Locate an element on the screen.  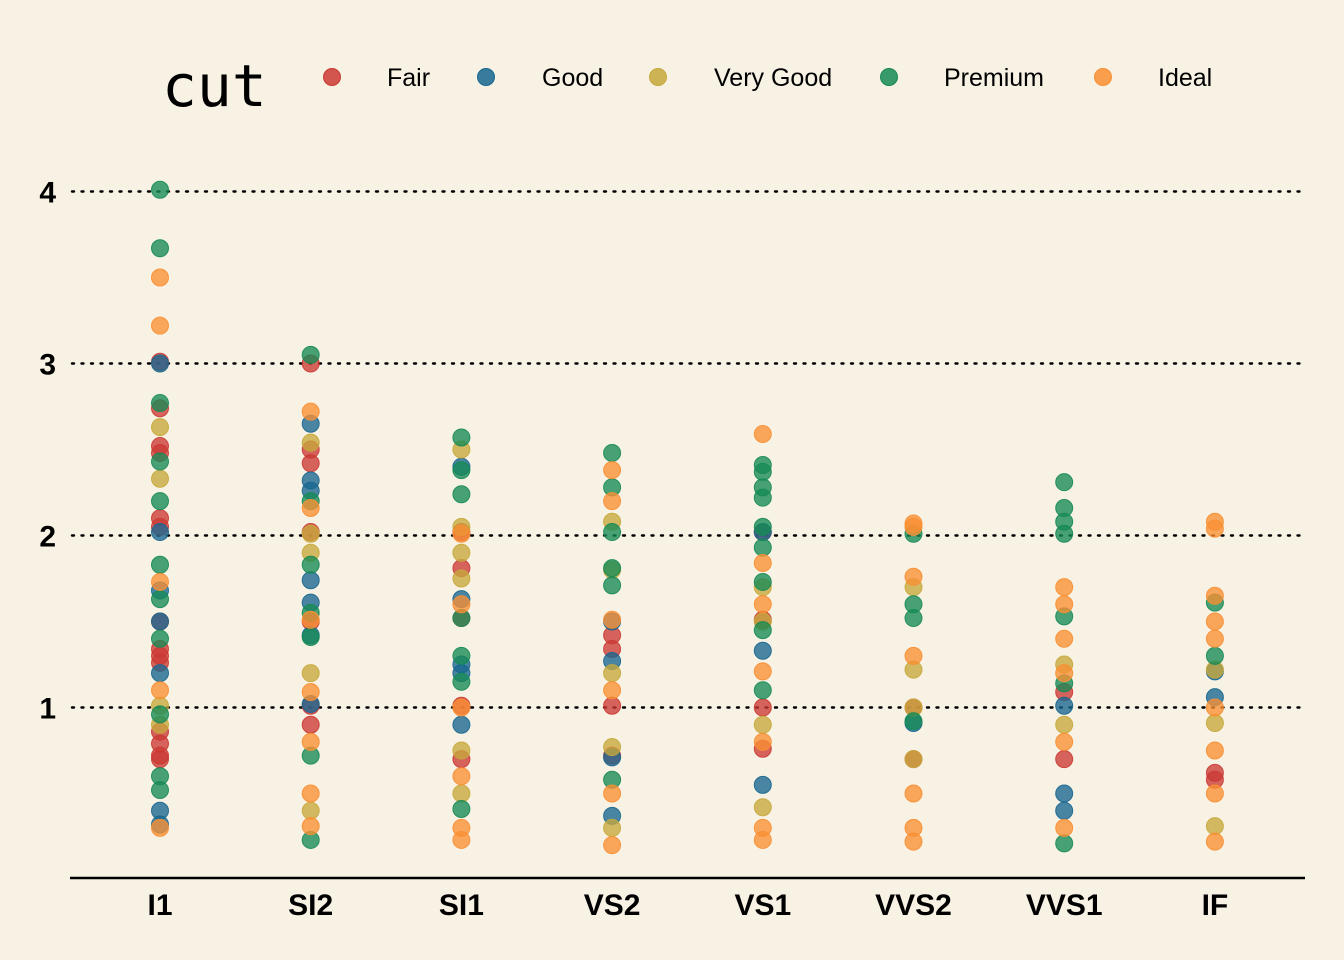
x-axis-ticks: I1 SI2 SI1 VS2 VS1 VVS2 VVS1 IF is located at coordinates (687, 905).